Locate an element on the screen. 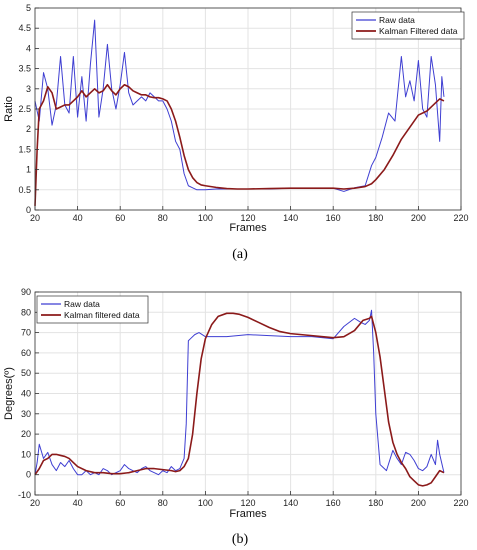 The height and width of the screenshot is (550, 477). y-tick-label: 2 is located at coordinates (28, 129).